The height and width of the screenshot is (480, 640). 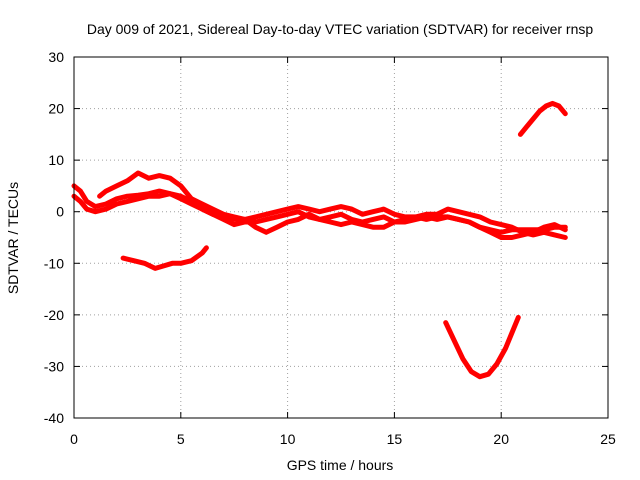 I want to click on y-tick-label: -10, so click(x=54, y=263).